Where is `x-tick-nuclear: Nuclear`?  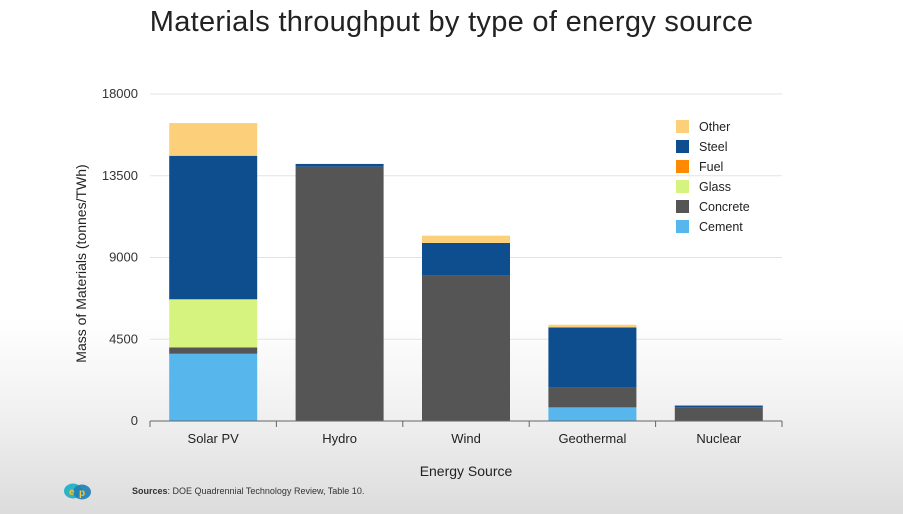
x-tick-nuclear: Nuclear is located at coordinates (718, 438).